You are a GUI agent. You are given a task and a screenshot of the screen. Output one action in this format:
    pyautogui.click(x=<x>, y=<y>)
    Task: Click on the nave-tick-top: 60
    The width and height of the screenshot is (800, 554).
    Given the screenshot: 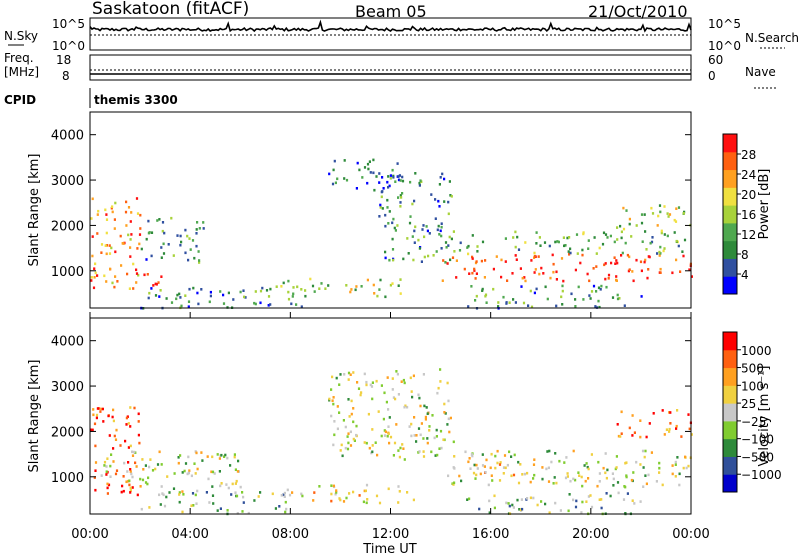 What is the action you would take?
    pyautogui.click(x=715, y=60)
    